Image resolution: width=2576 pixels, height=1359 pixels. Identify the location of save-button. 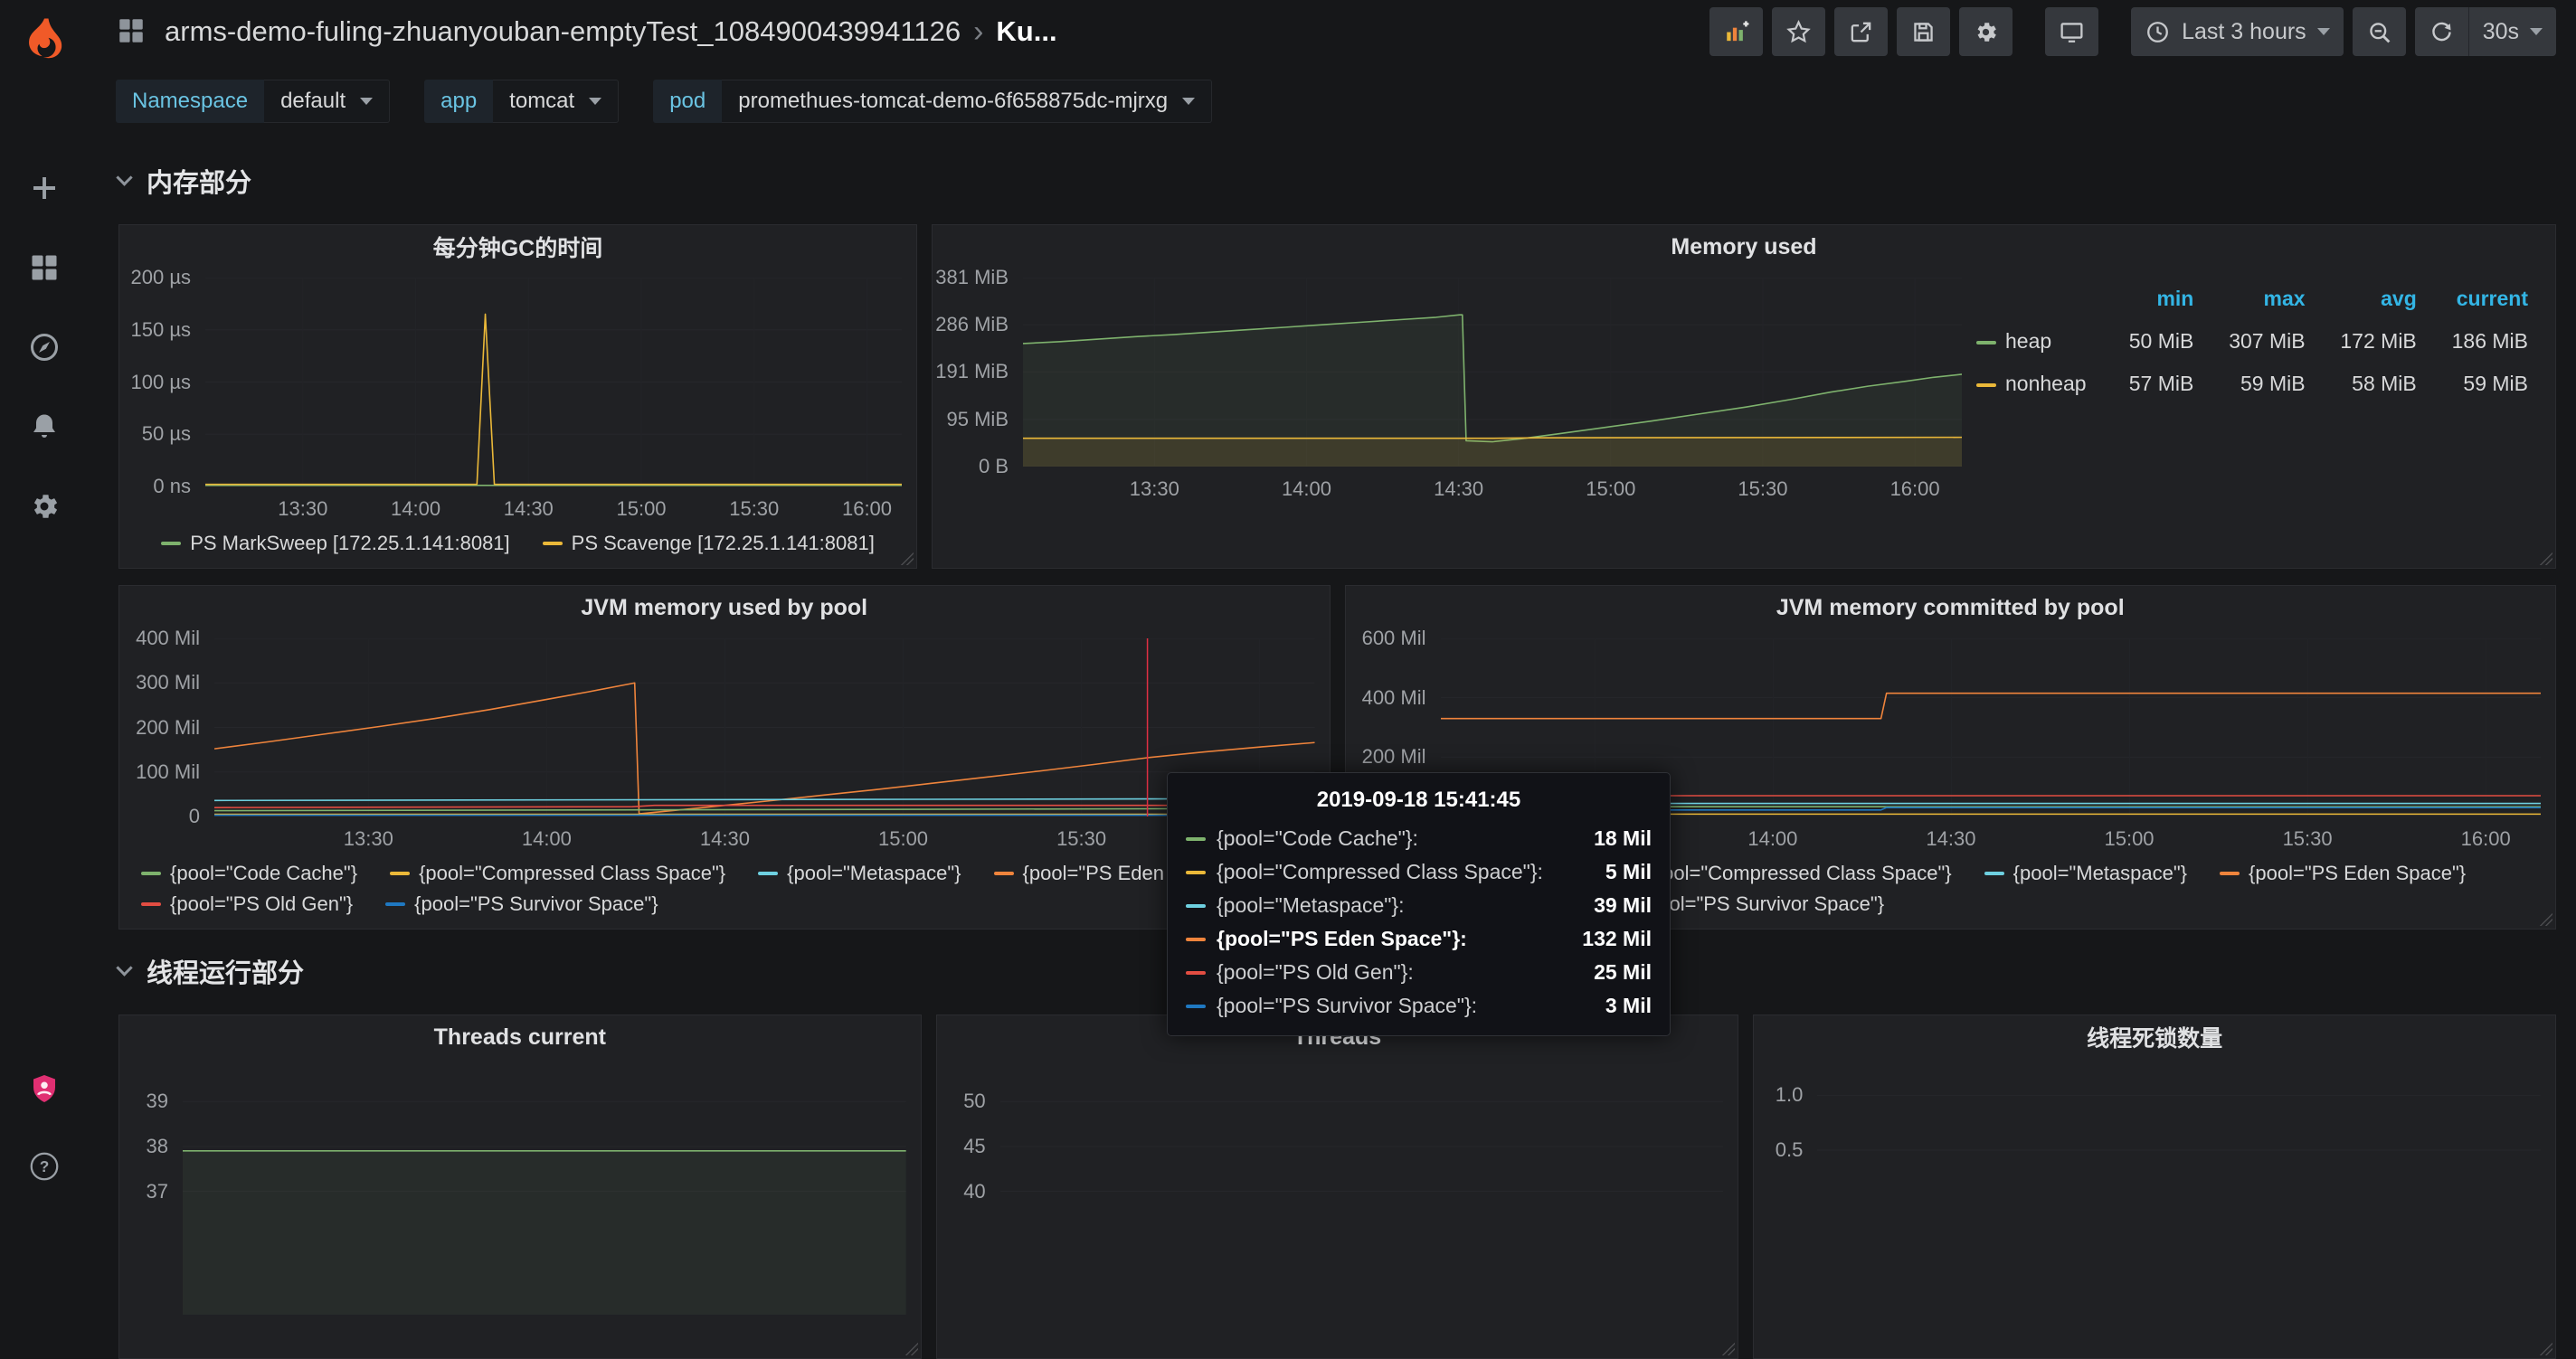
(1924, 32).